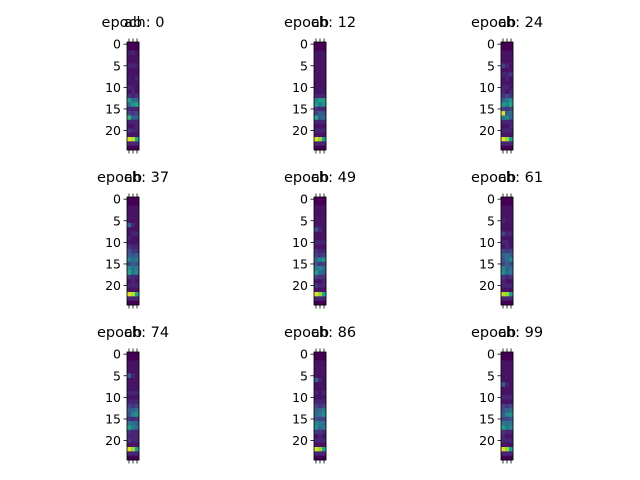 This screenshot has width=640, height=480. Describe the element at coordinates (300, 263) in the screenshot. I see `y-tick-label: 15` at that location.